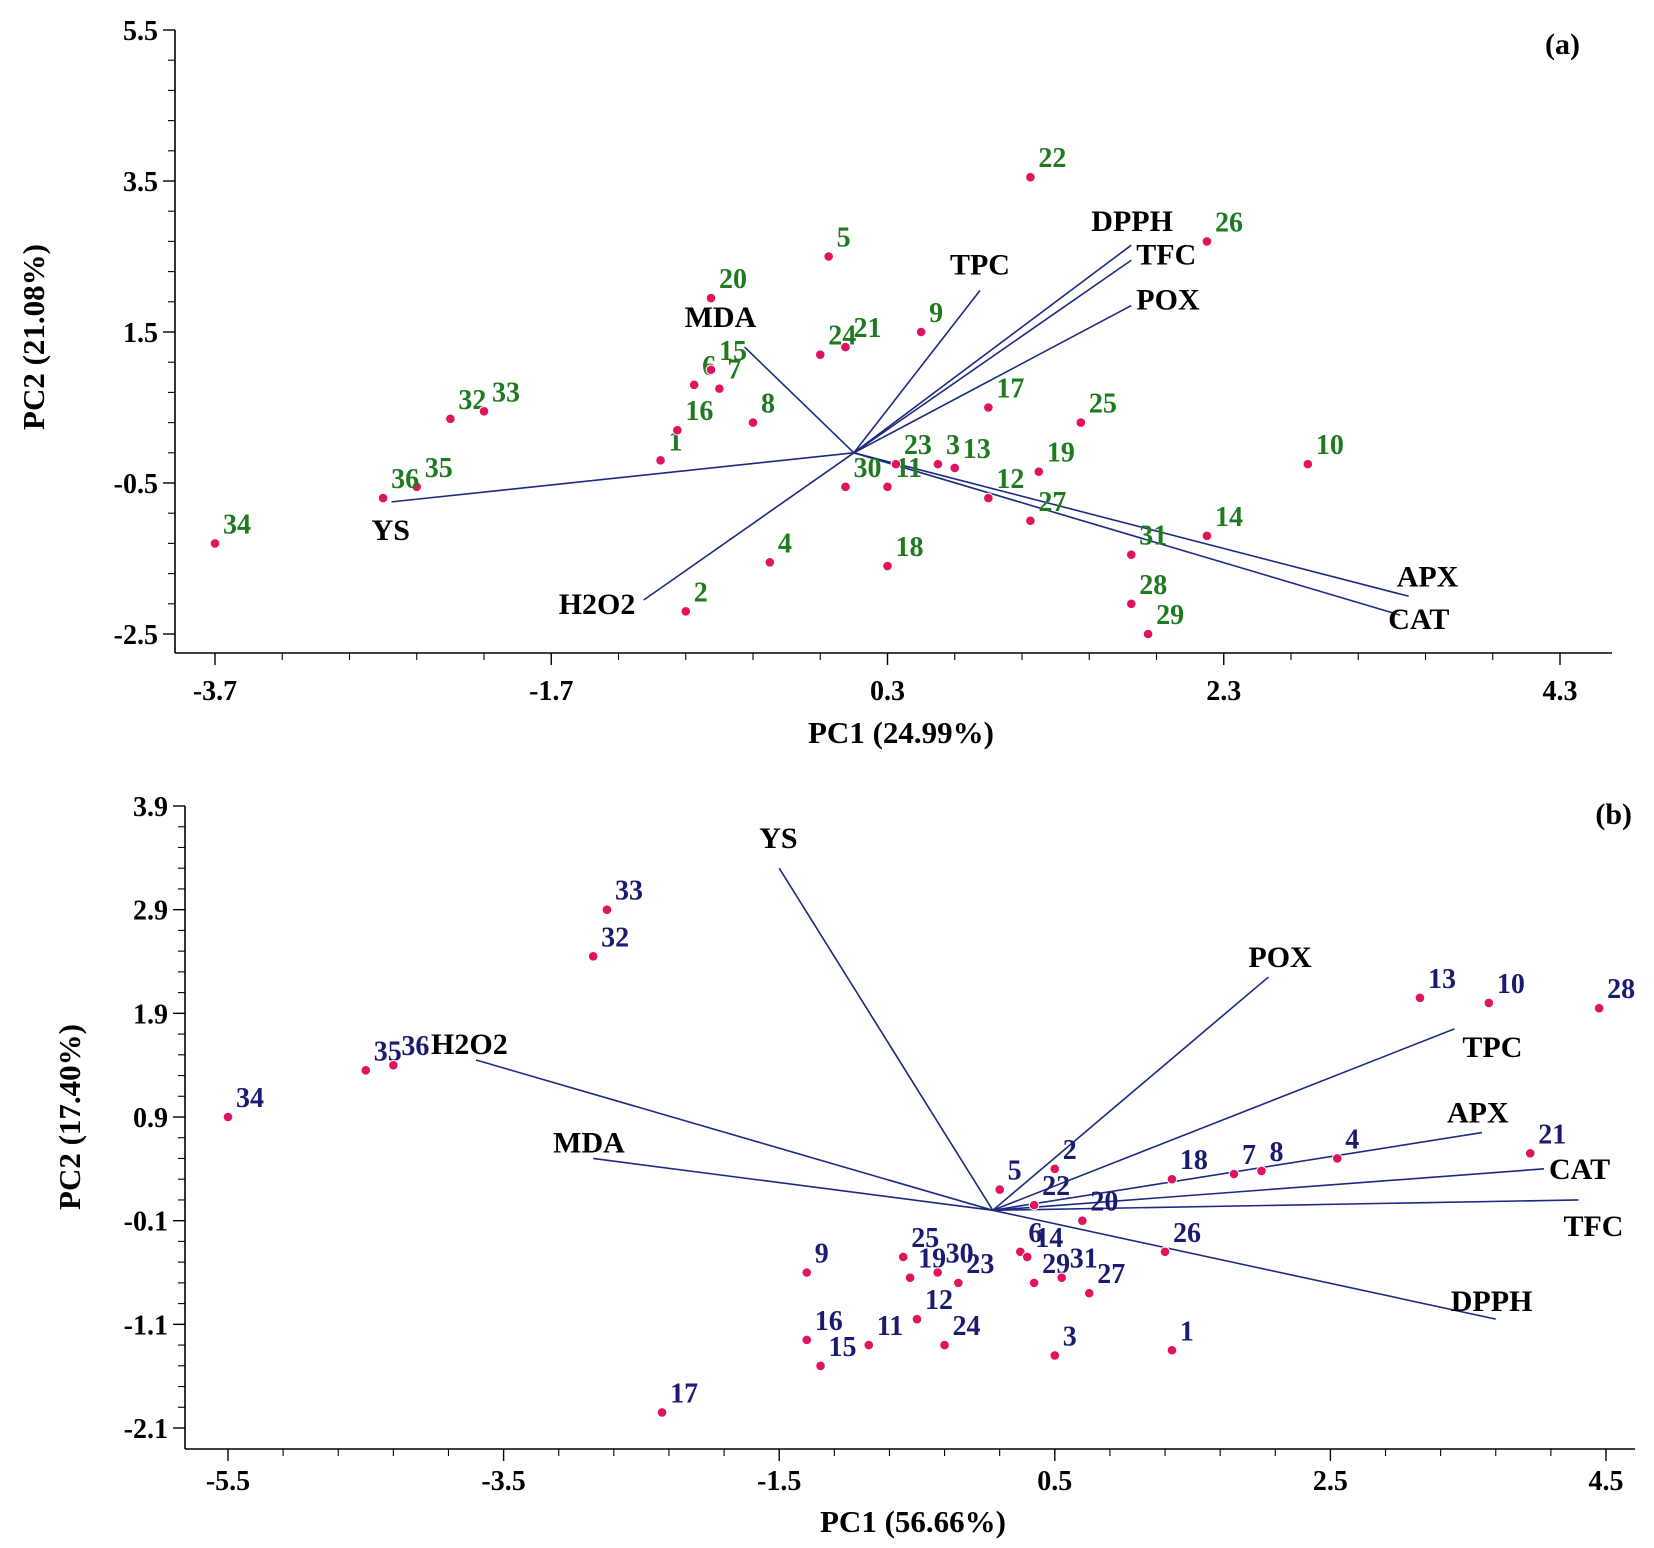 The width and height of the screenshot is (1654, 1548). I want to click on point-label: 7, so click(1249, 1155).